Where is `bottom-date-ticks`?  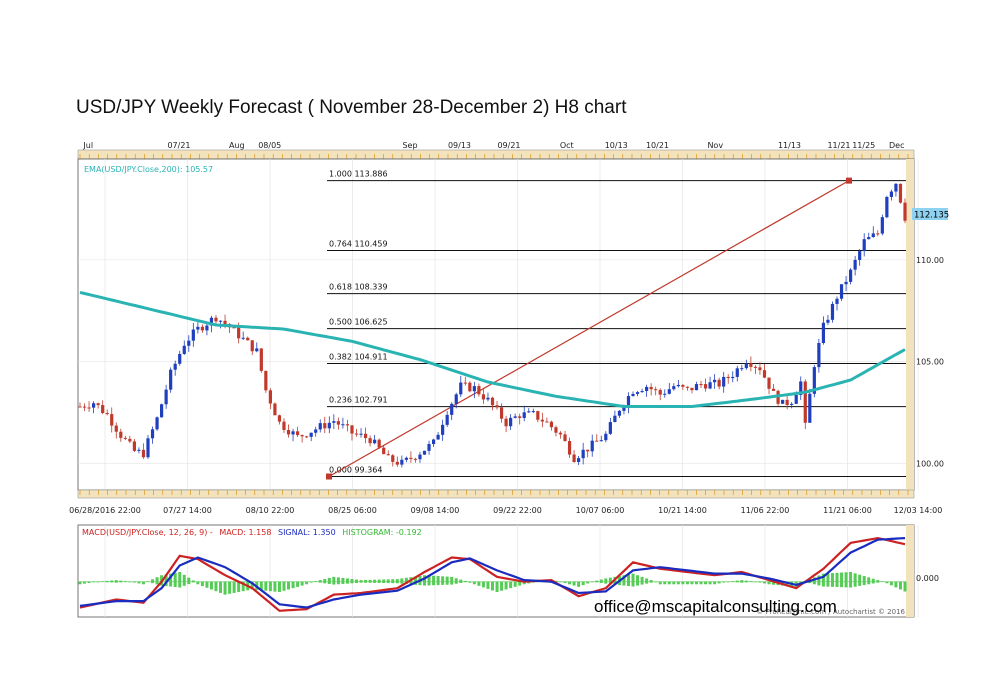
bottom-date-ticks is located at coordinates (494, 492).